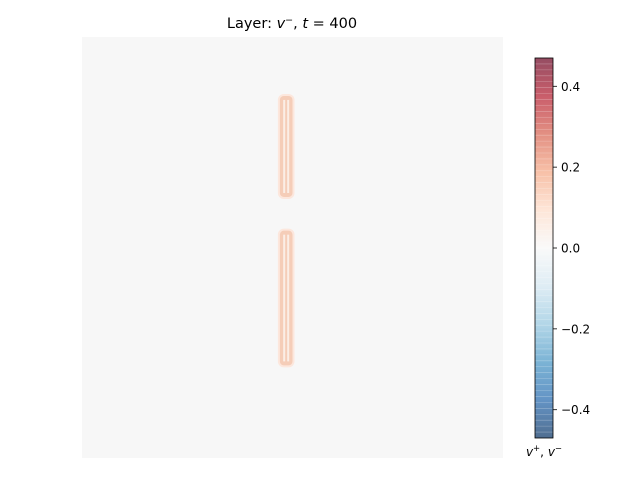 This screenshot has width=640, height=480. What do you see at coordinates (575, 329) in the screenshot?
I see `colorbar-tick-label: −0.2` at bounding box center [575, 329].